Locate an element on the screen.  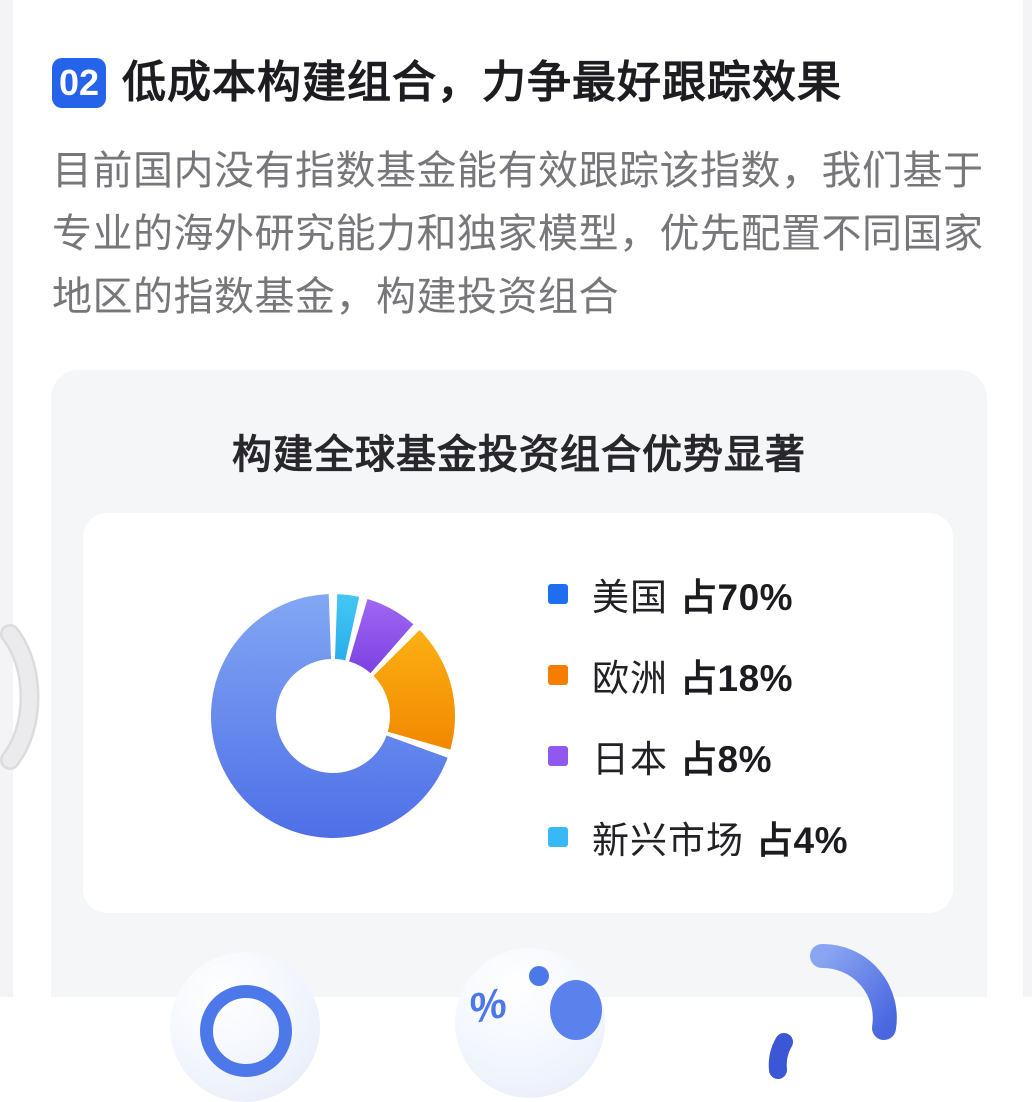
percent-icon-disc is located at coordinates (576, 1010).